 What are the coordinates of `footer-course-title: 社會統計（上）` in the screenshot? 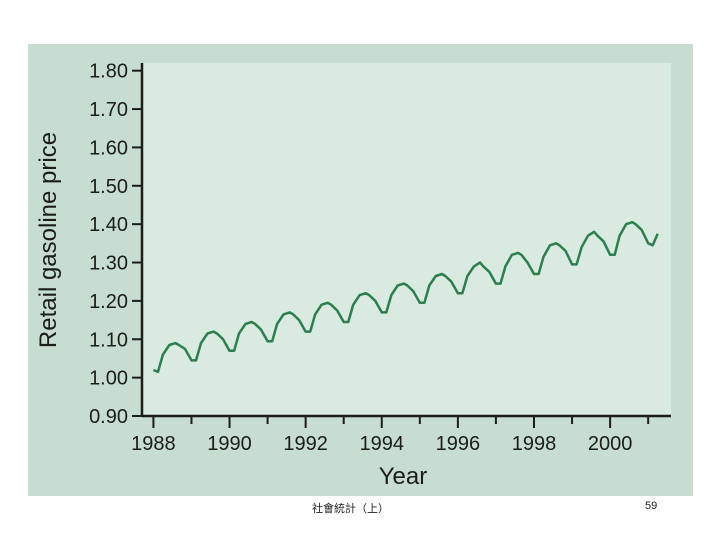 It's located at (350, 508).